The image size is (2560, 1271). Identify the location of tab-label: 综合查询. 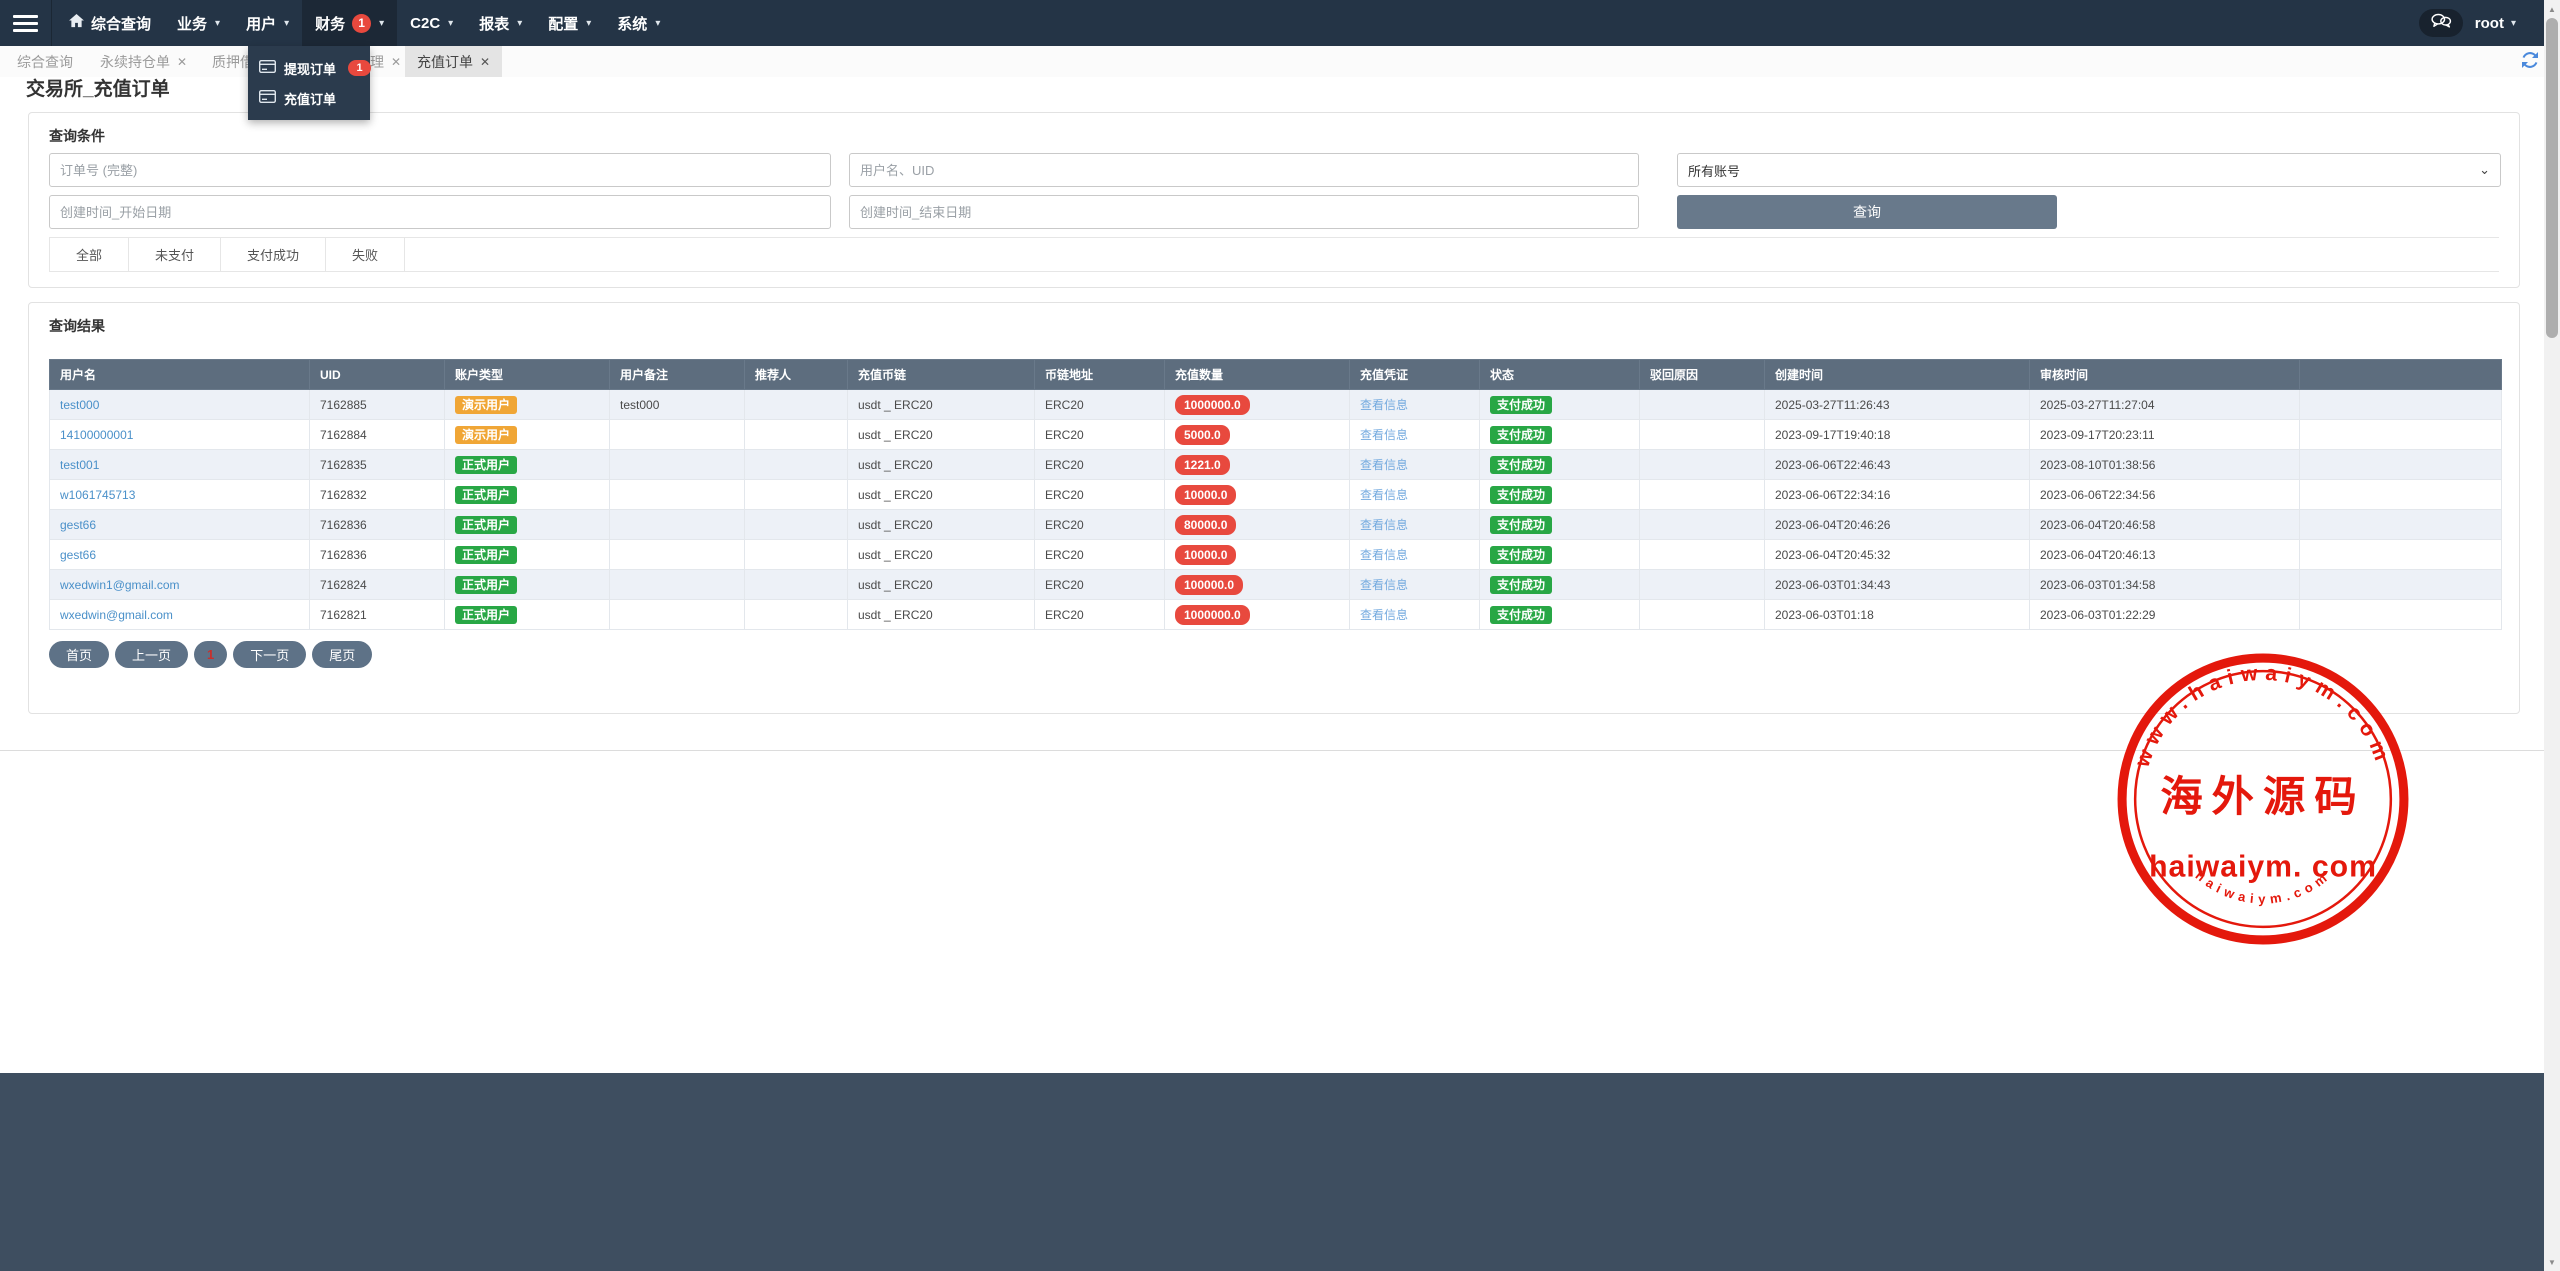
(45, 61).